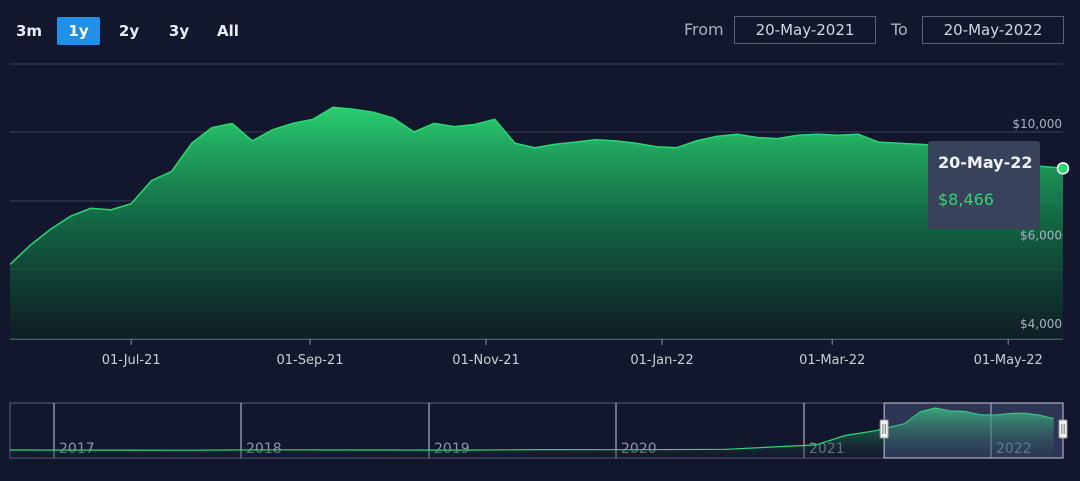  Describe the element at coordinates (531, 429) in the screenshot. I see `navigator-line` at that location.